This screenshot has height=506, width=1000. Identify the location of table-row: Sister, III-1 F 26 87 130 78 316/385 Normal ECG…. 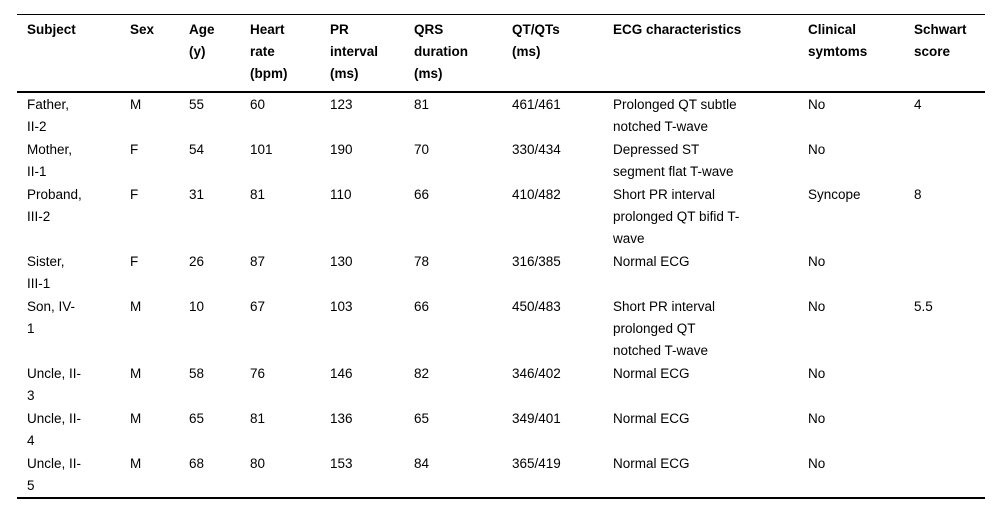
(501, 272).